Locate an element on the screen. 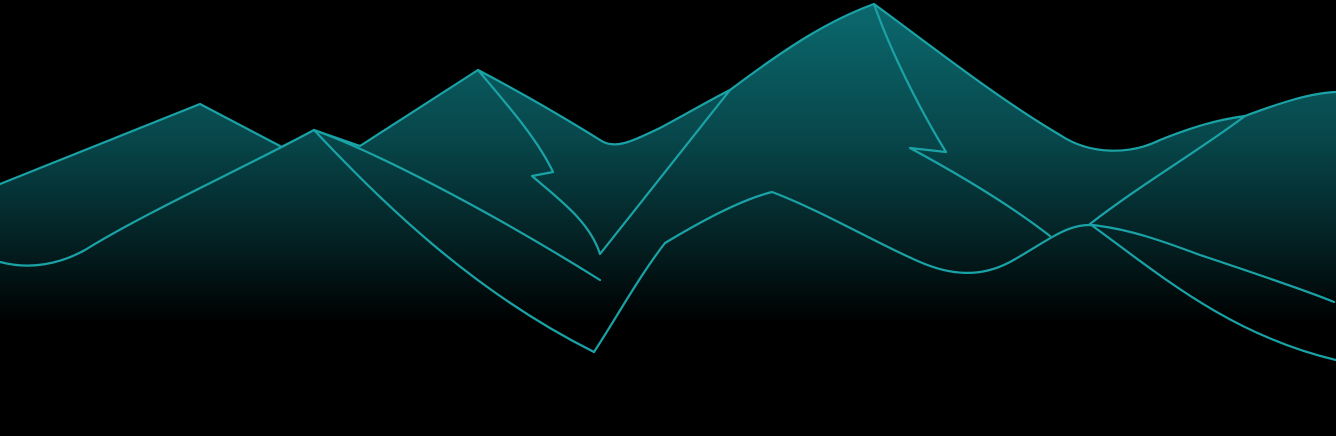 This screenshot has height=436, width=1336. ridge-front-left-lower is located at coordinates (454, 241).